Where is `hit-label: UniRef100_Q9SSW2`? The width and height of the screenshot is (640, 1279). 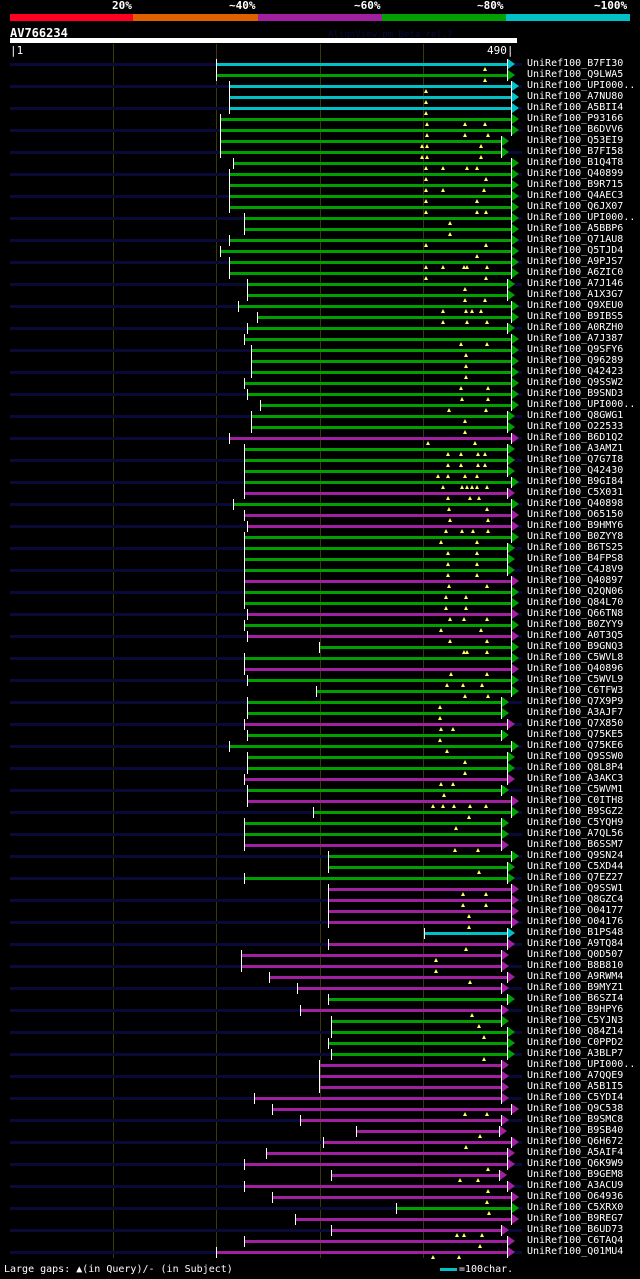 hit-label: UniRef100_Q9SSW2 is located at coordinates (575, 382).